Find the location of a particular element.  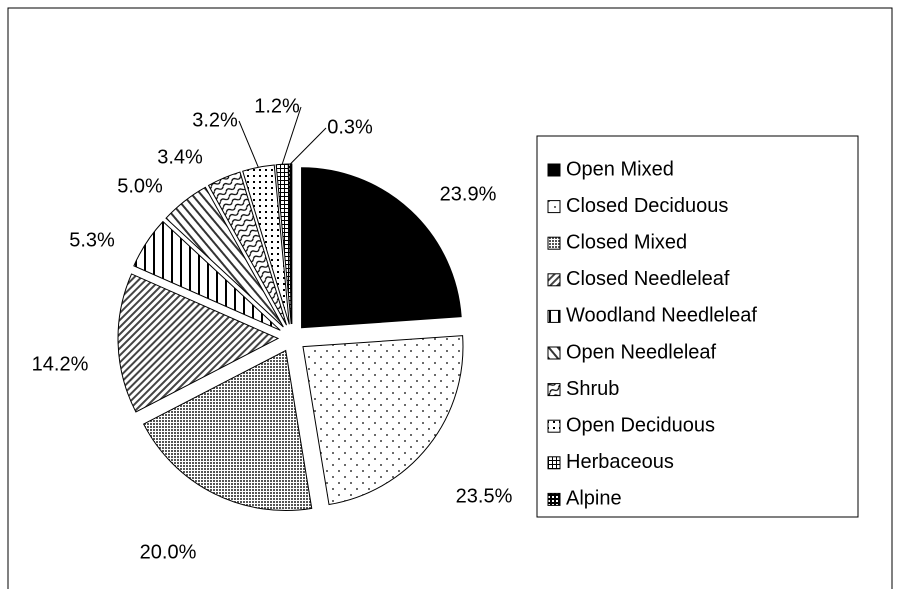

legend-label: Alpine is located at coordinates (594, 499).